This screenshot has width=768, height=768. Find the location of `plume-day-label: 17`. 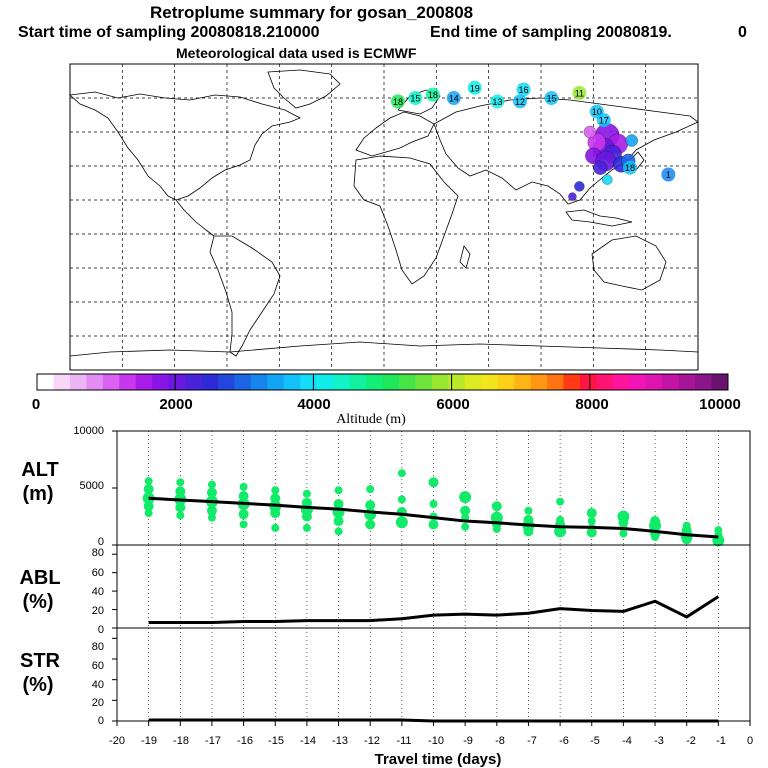

plume-day-label: 17 is located at coordinates (604, 121).